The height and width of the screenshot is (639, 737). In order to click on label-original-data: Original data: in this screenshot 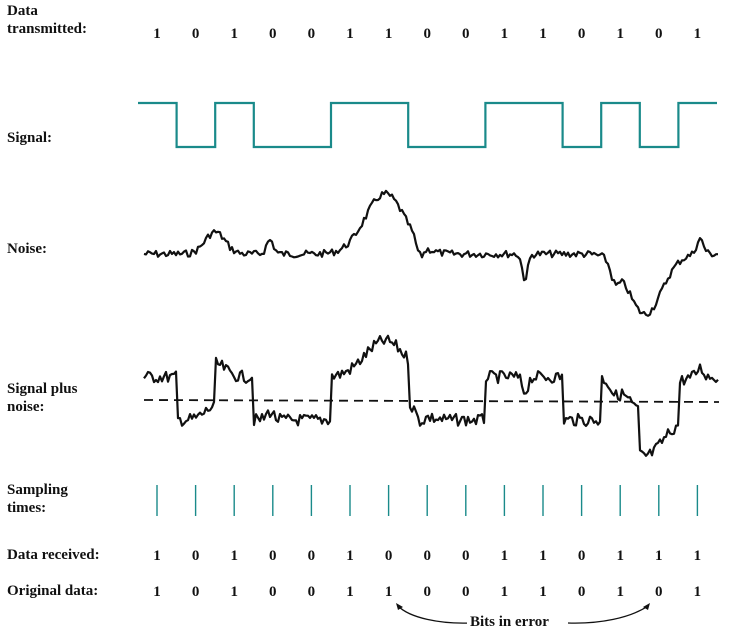, I will do `click(53, 591)`.